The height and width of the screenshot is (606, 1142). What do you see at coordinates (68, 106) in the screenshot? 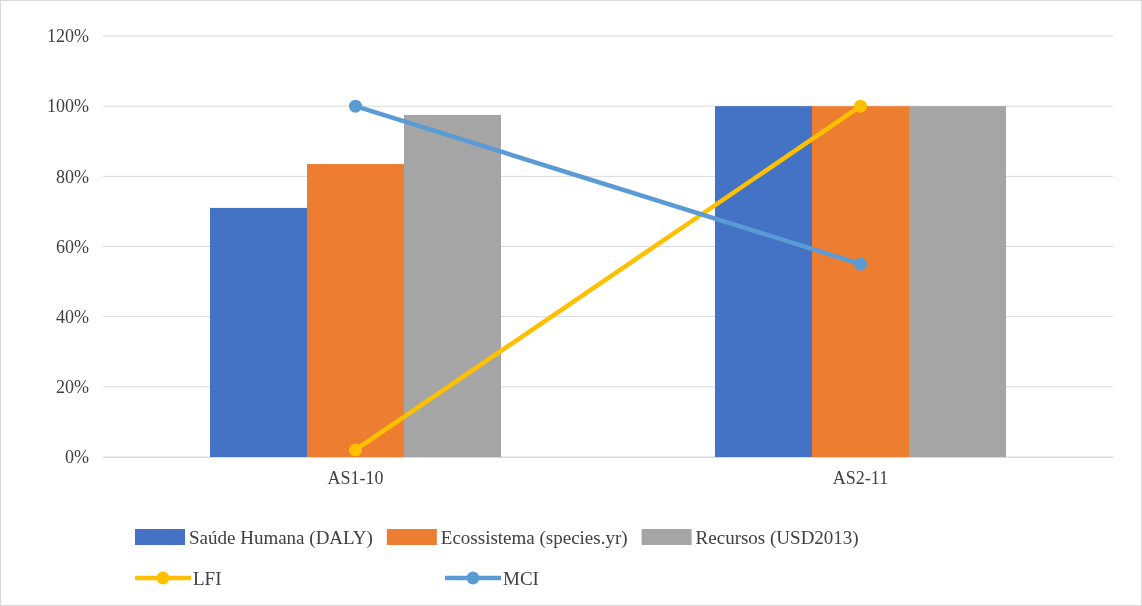
I see `y-tick-label: 100%` at bounding box center [68, 106].